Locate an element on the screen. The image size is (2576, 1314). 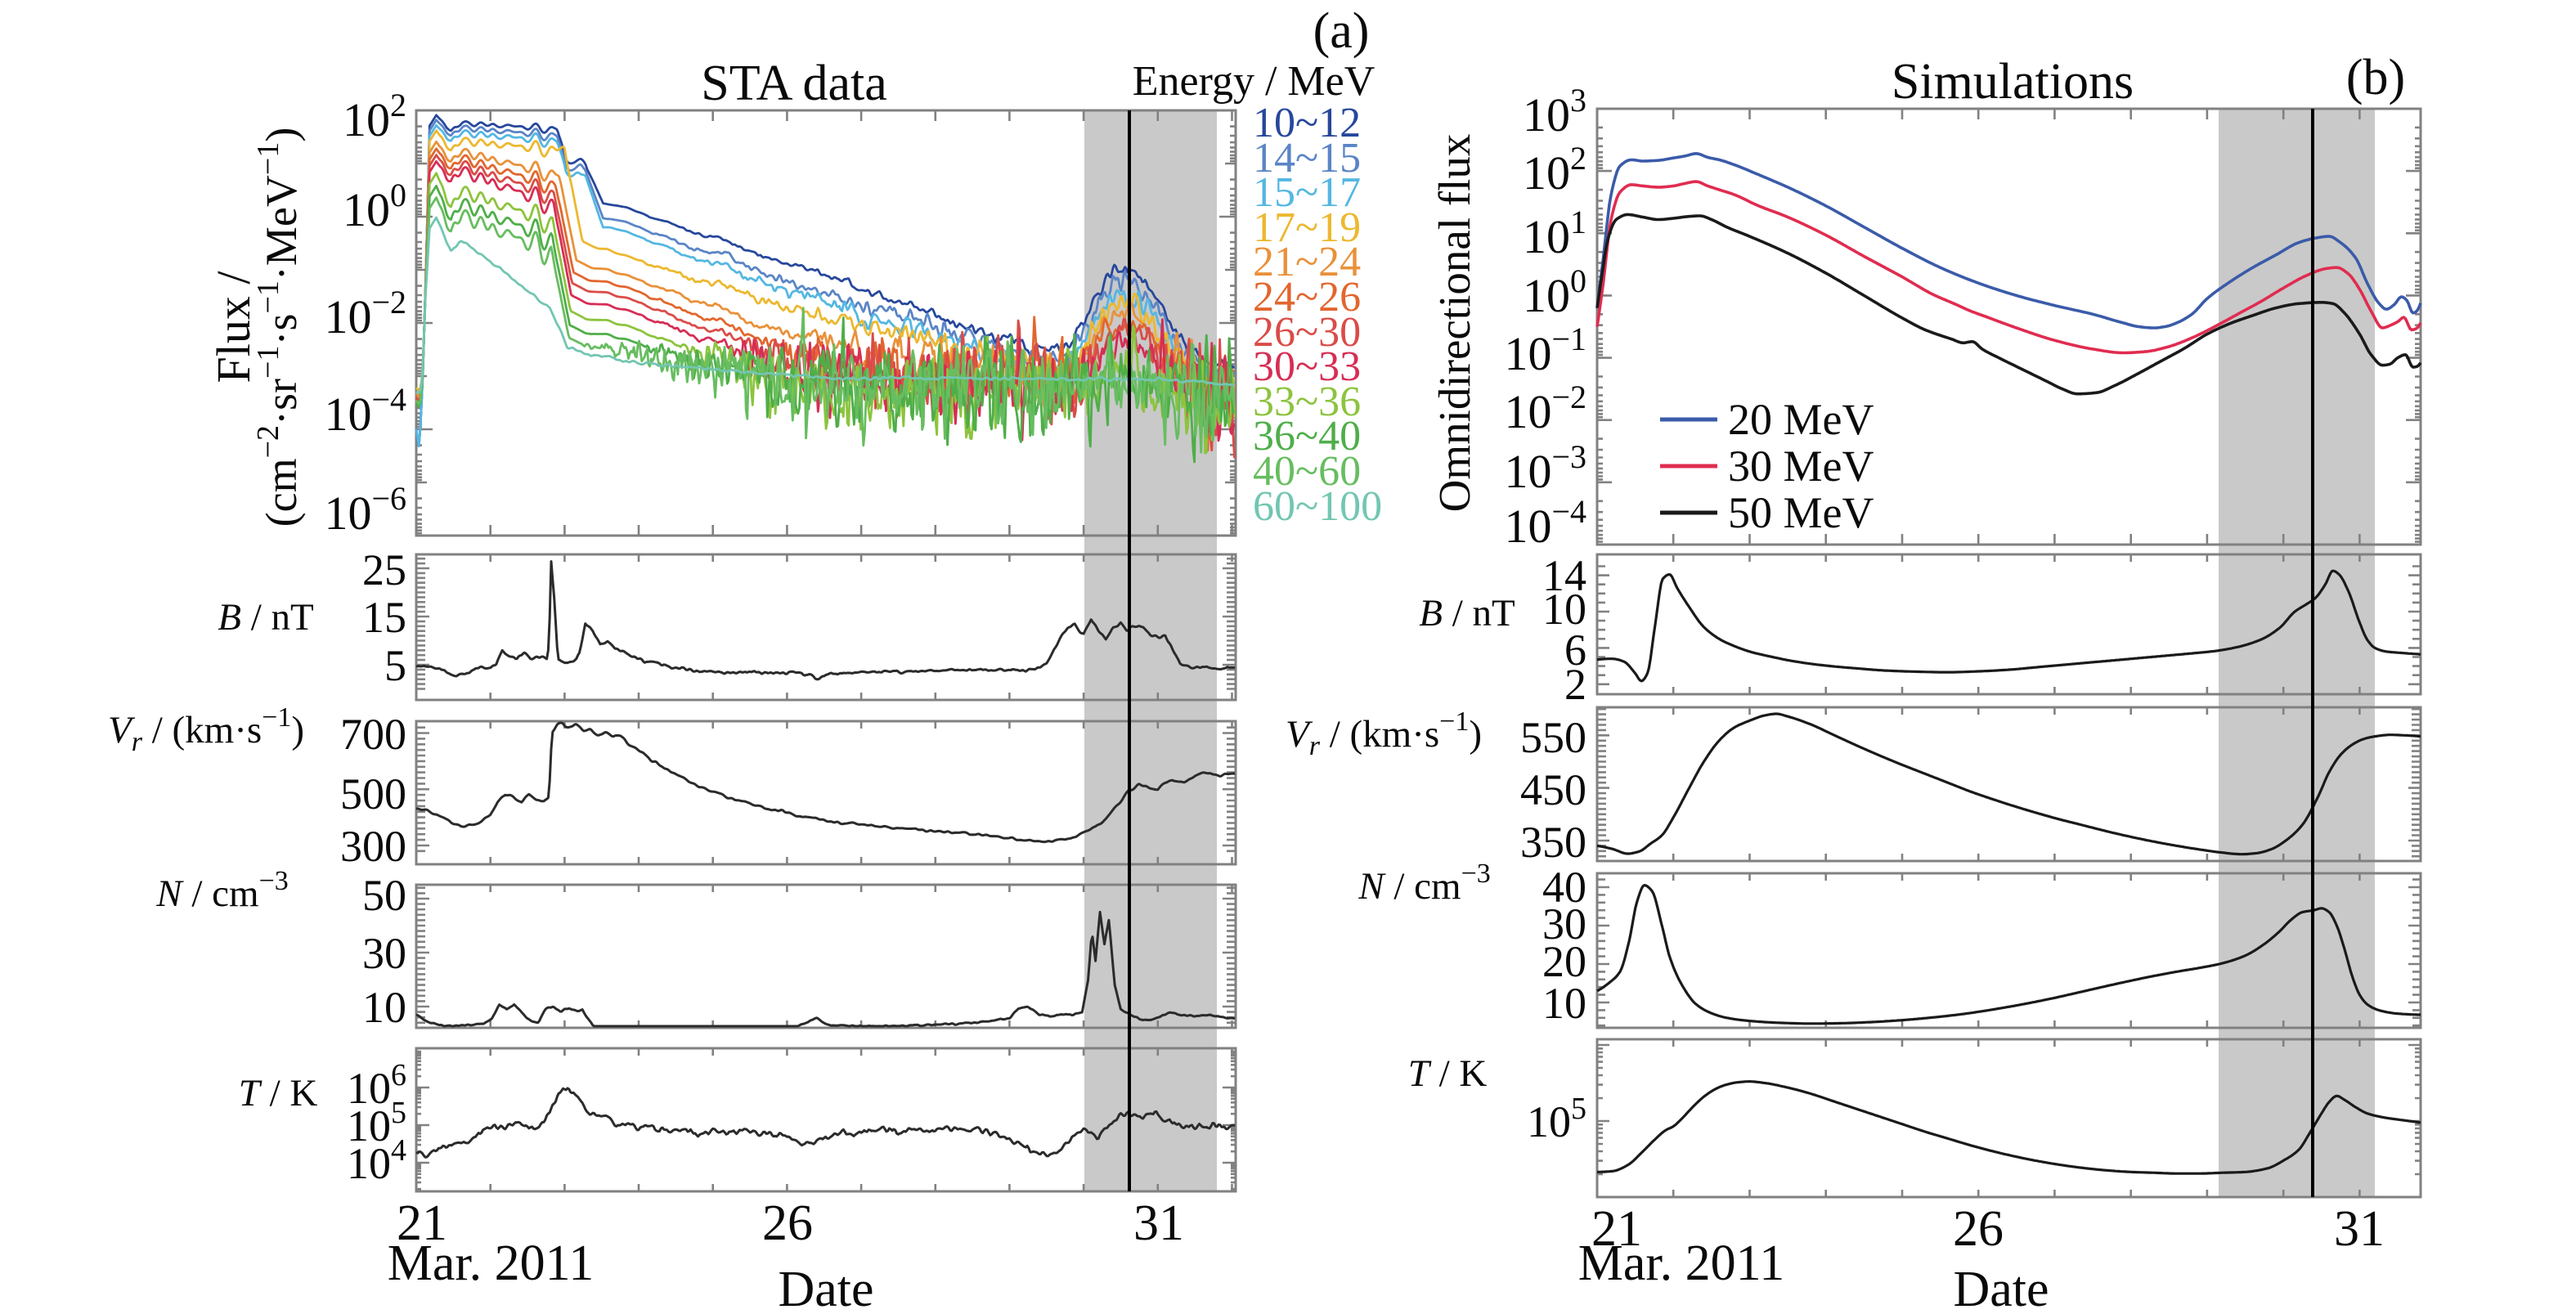
svg-text: 14 is located at coordinates (1564, 575).